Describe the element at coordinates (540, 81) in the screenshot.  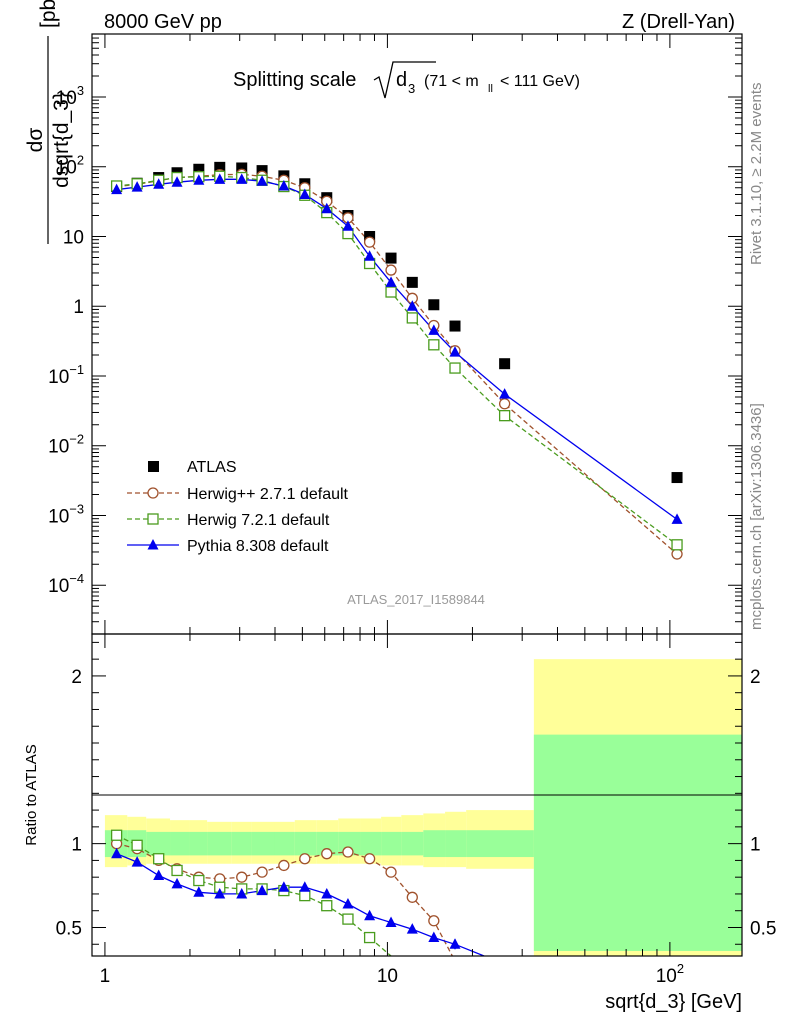
I see `title-cut-close: < 111 GeV)` at that location.